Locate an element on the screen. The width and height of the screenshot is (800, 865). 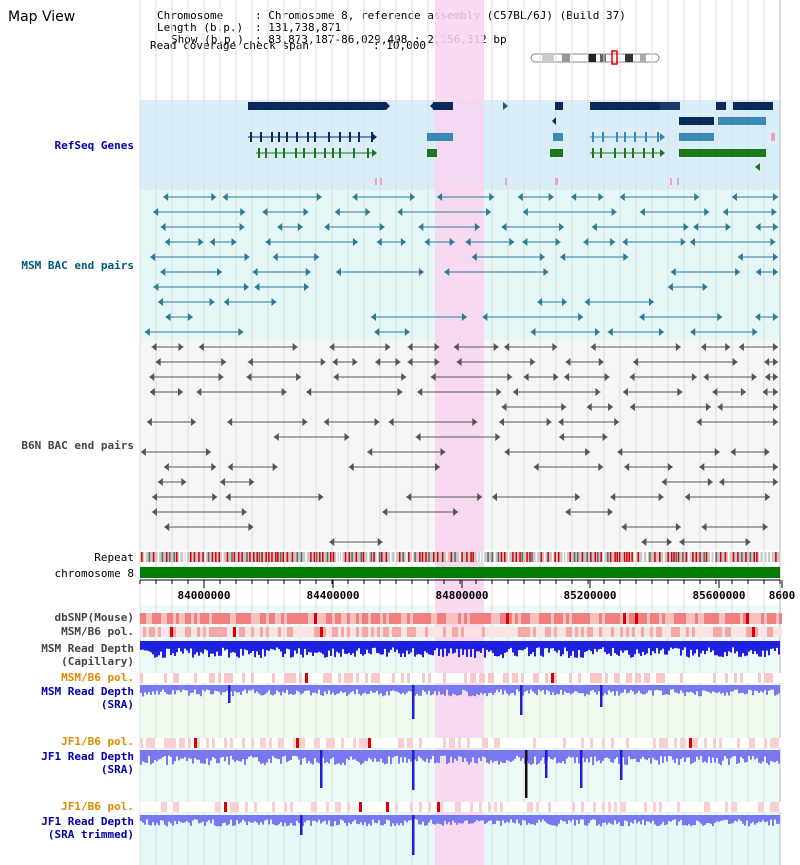
msm-depth-cap-label-1: MSM Read Depth is located at coordinates (87, 648).